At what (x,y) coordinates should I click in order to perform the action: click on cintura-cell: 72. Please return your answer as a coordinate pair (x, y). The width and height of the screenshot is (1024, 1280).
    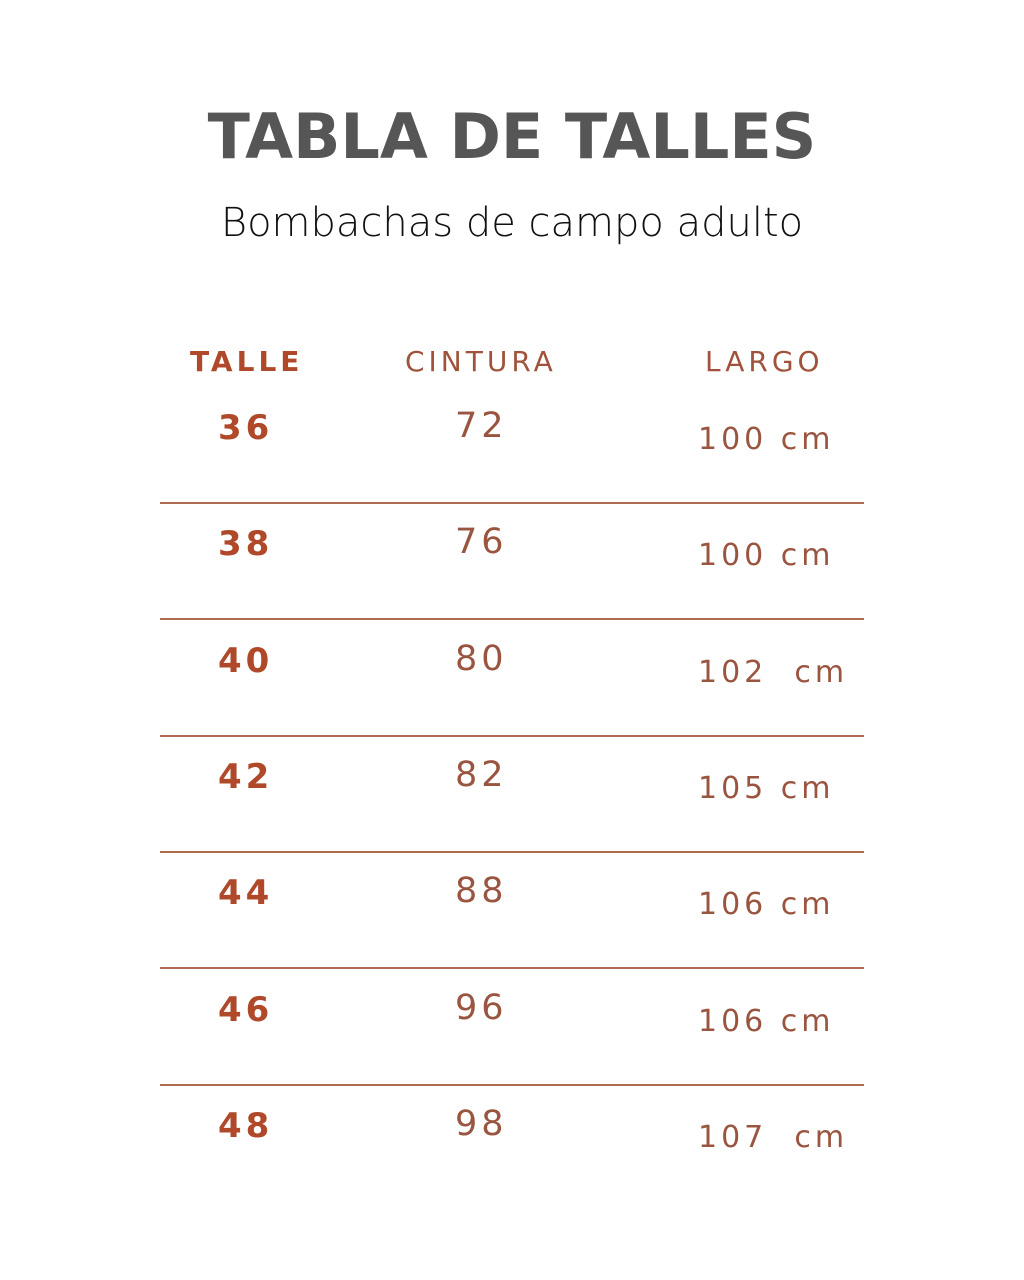
    Looking at the image, I should click on (481, 426).